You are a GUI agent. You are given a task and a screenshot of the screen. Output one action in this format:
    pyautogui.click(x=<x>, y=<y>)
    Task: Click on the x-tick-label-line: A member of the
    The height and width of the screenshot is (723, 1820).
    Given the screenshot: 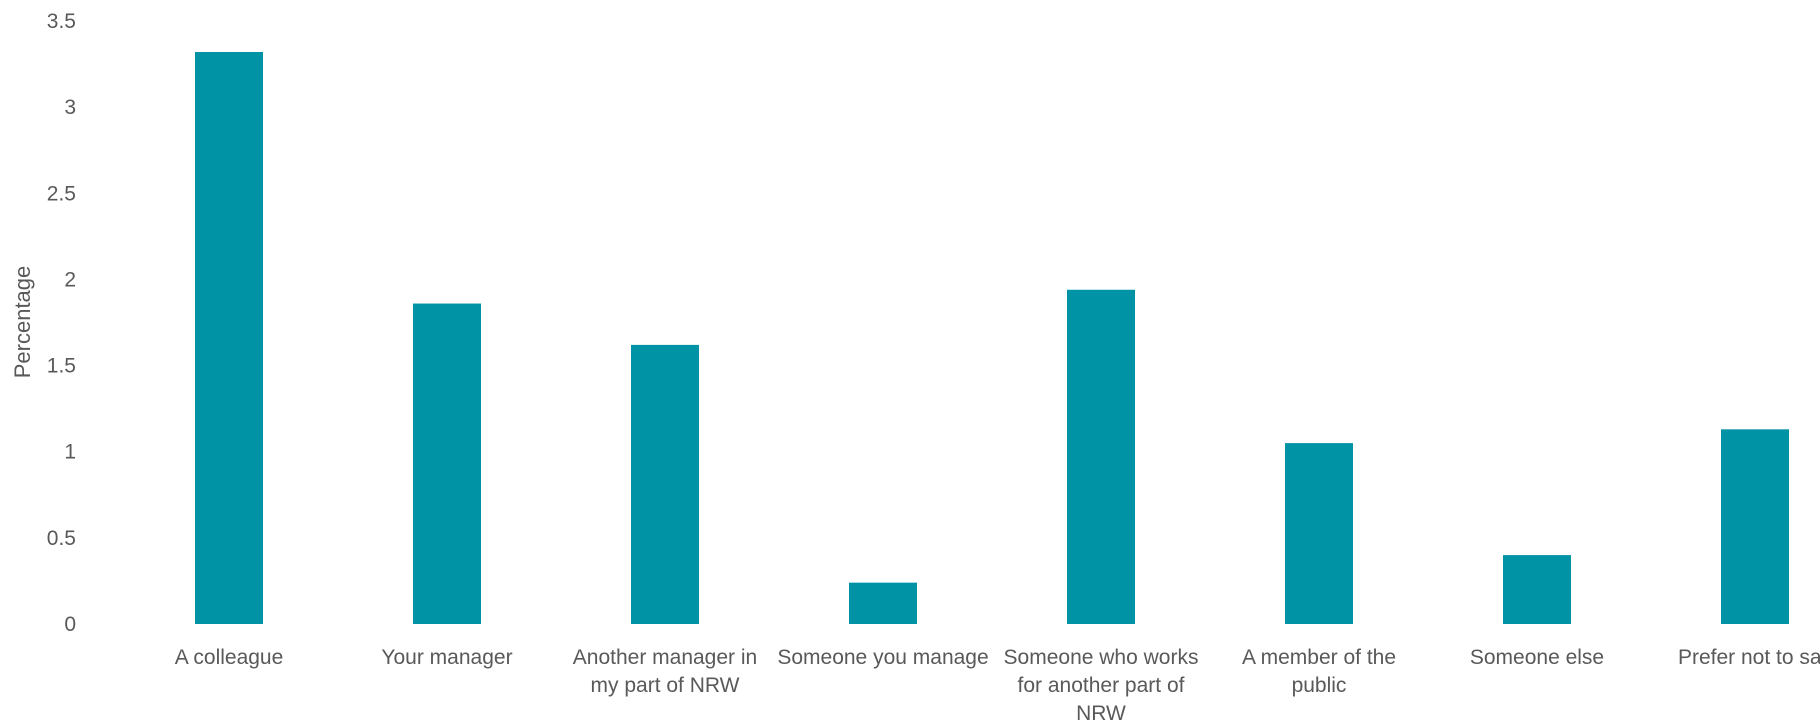 What is the action you would take?
    pyautogui.click(x=1319, y=657)
    